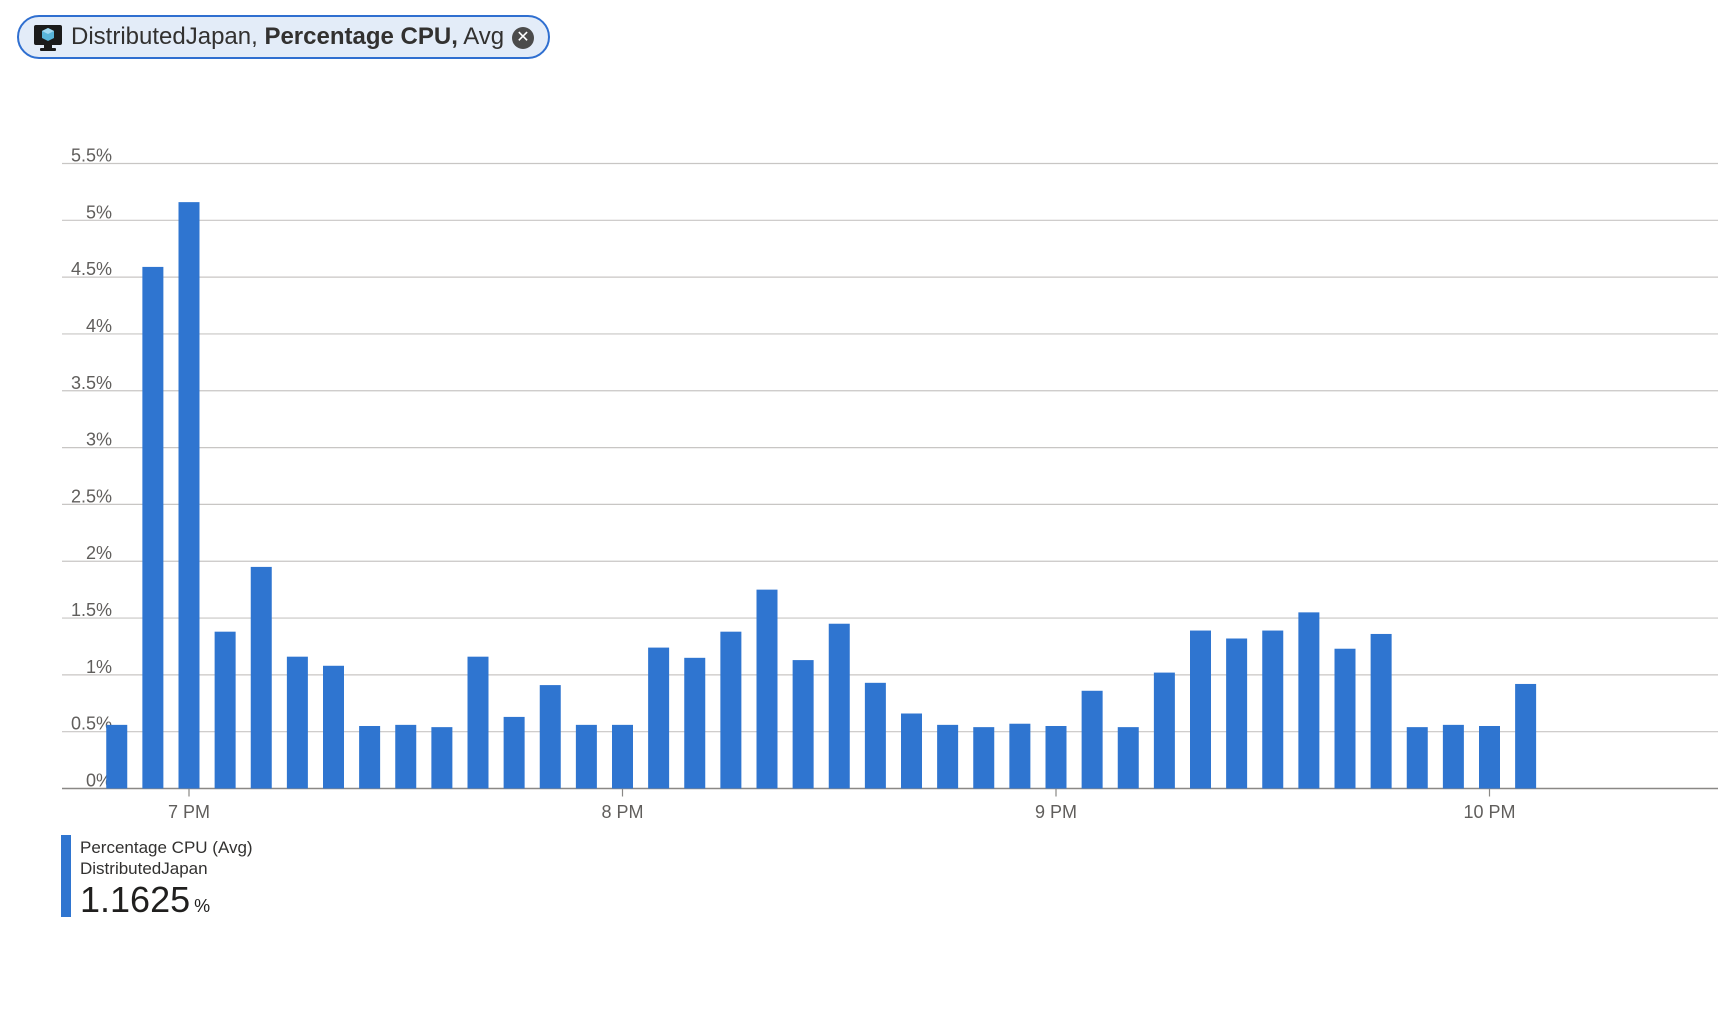 The image size is (1718, 1034). Describe the element at coordinates (1056, 812) in the screenshot. I see `x-tick-label: 9 PM` at that location.